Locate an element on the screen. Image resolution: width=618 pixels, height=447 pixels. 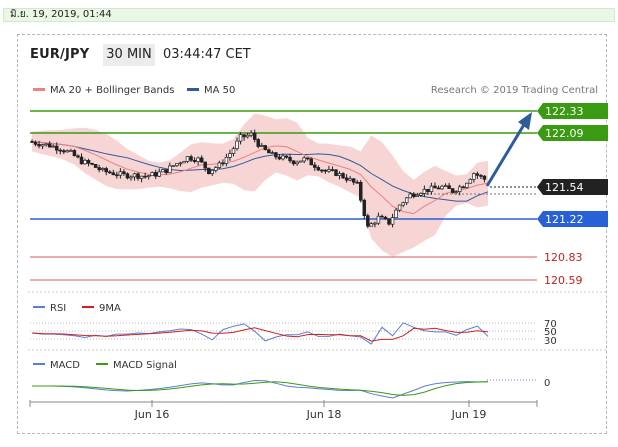
timeframe-button: 30 MIN is located at coordinates (129, 55).